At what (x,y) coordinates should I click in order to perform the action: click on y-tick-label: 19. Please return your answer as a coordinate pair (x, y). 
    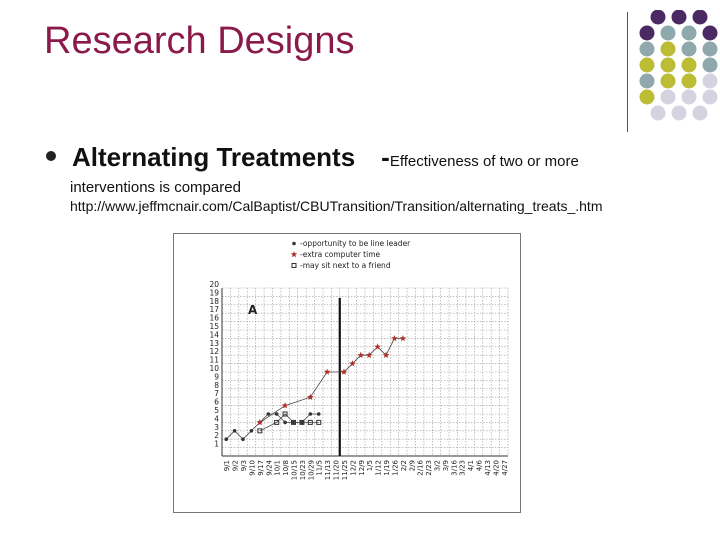
    Looking at the image, I should click on (214, 292).